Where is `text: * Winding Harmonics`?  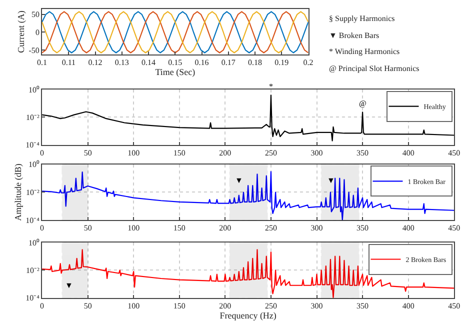 text: * Winding Harmonics is located at coordinates (364, 51).